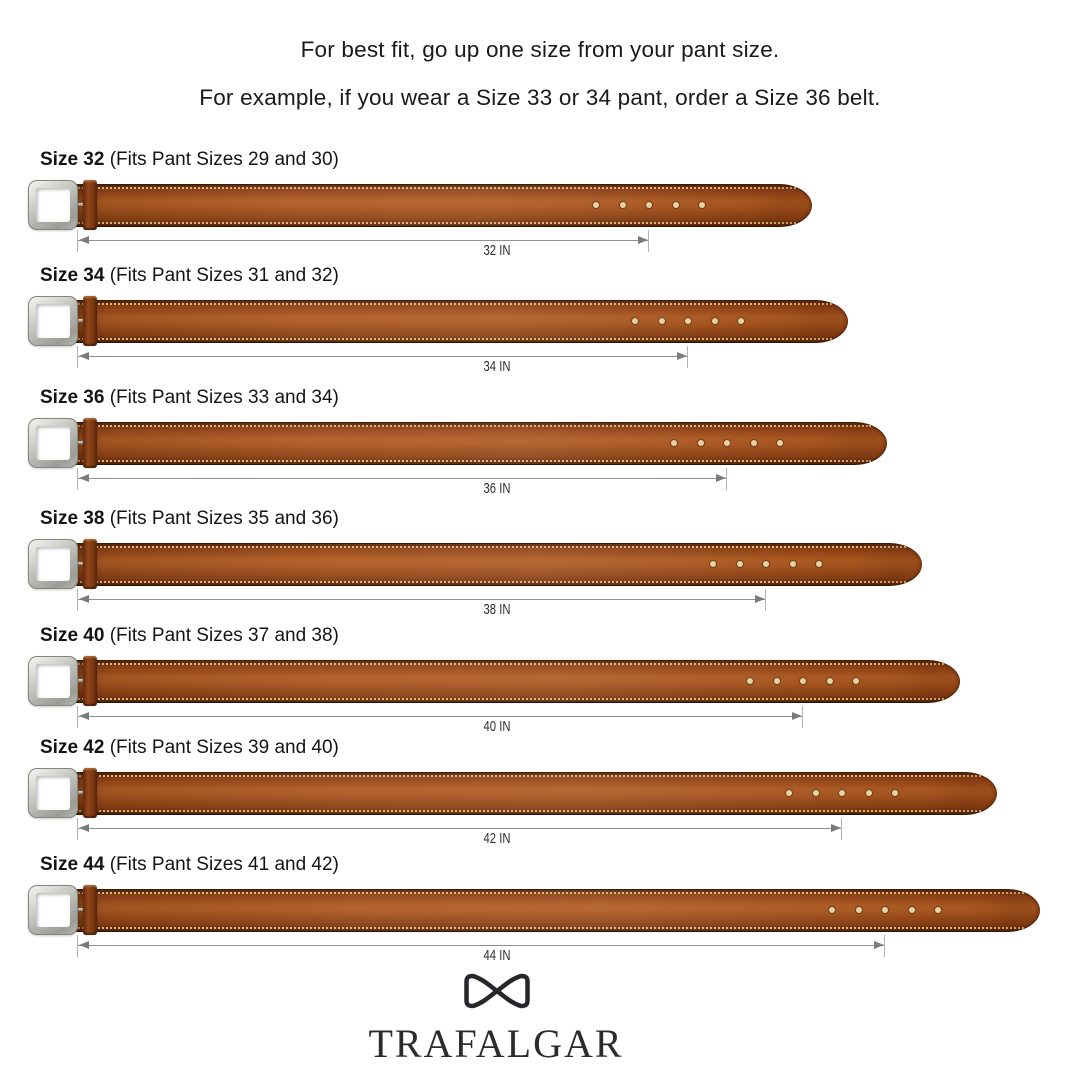 This screenshot has height=1080, width=1080. I want to click on measure-length-label: 40 IN, so click(497, 726).